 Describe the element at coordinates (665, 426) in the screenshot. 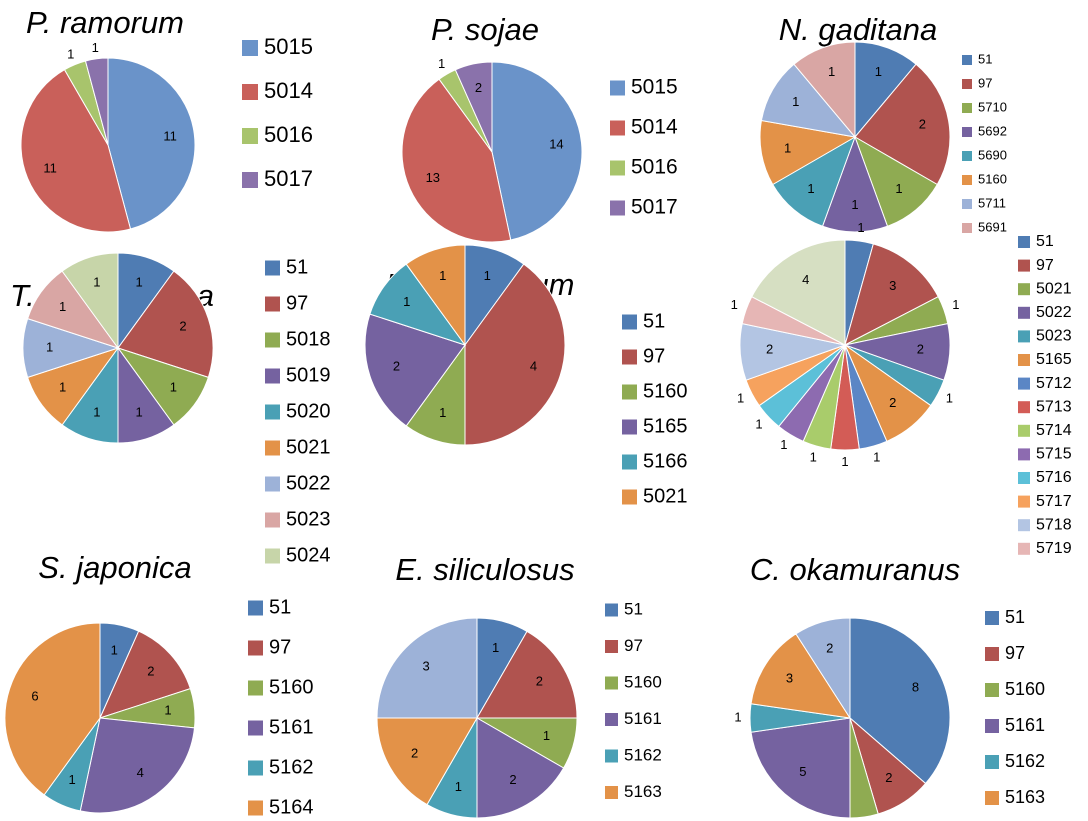

I see `legend-label: 5165` at that location.